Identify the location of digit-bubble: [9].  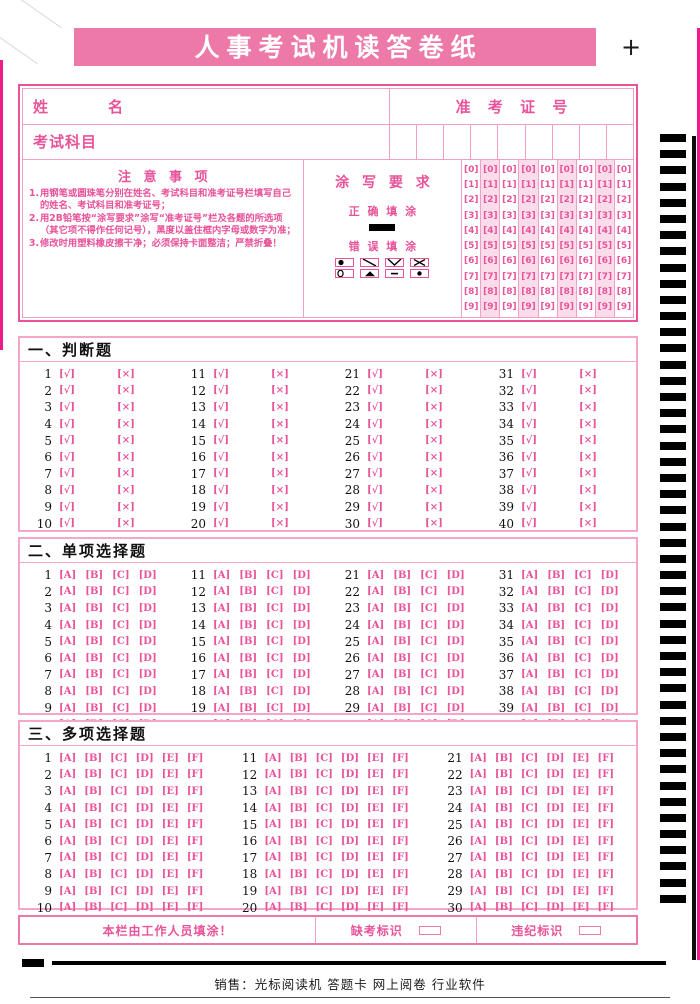
(586, 307).